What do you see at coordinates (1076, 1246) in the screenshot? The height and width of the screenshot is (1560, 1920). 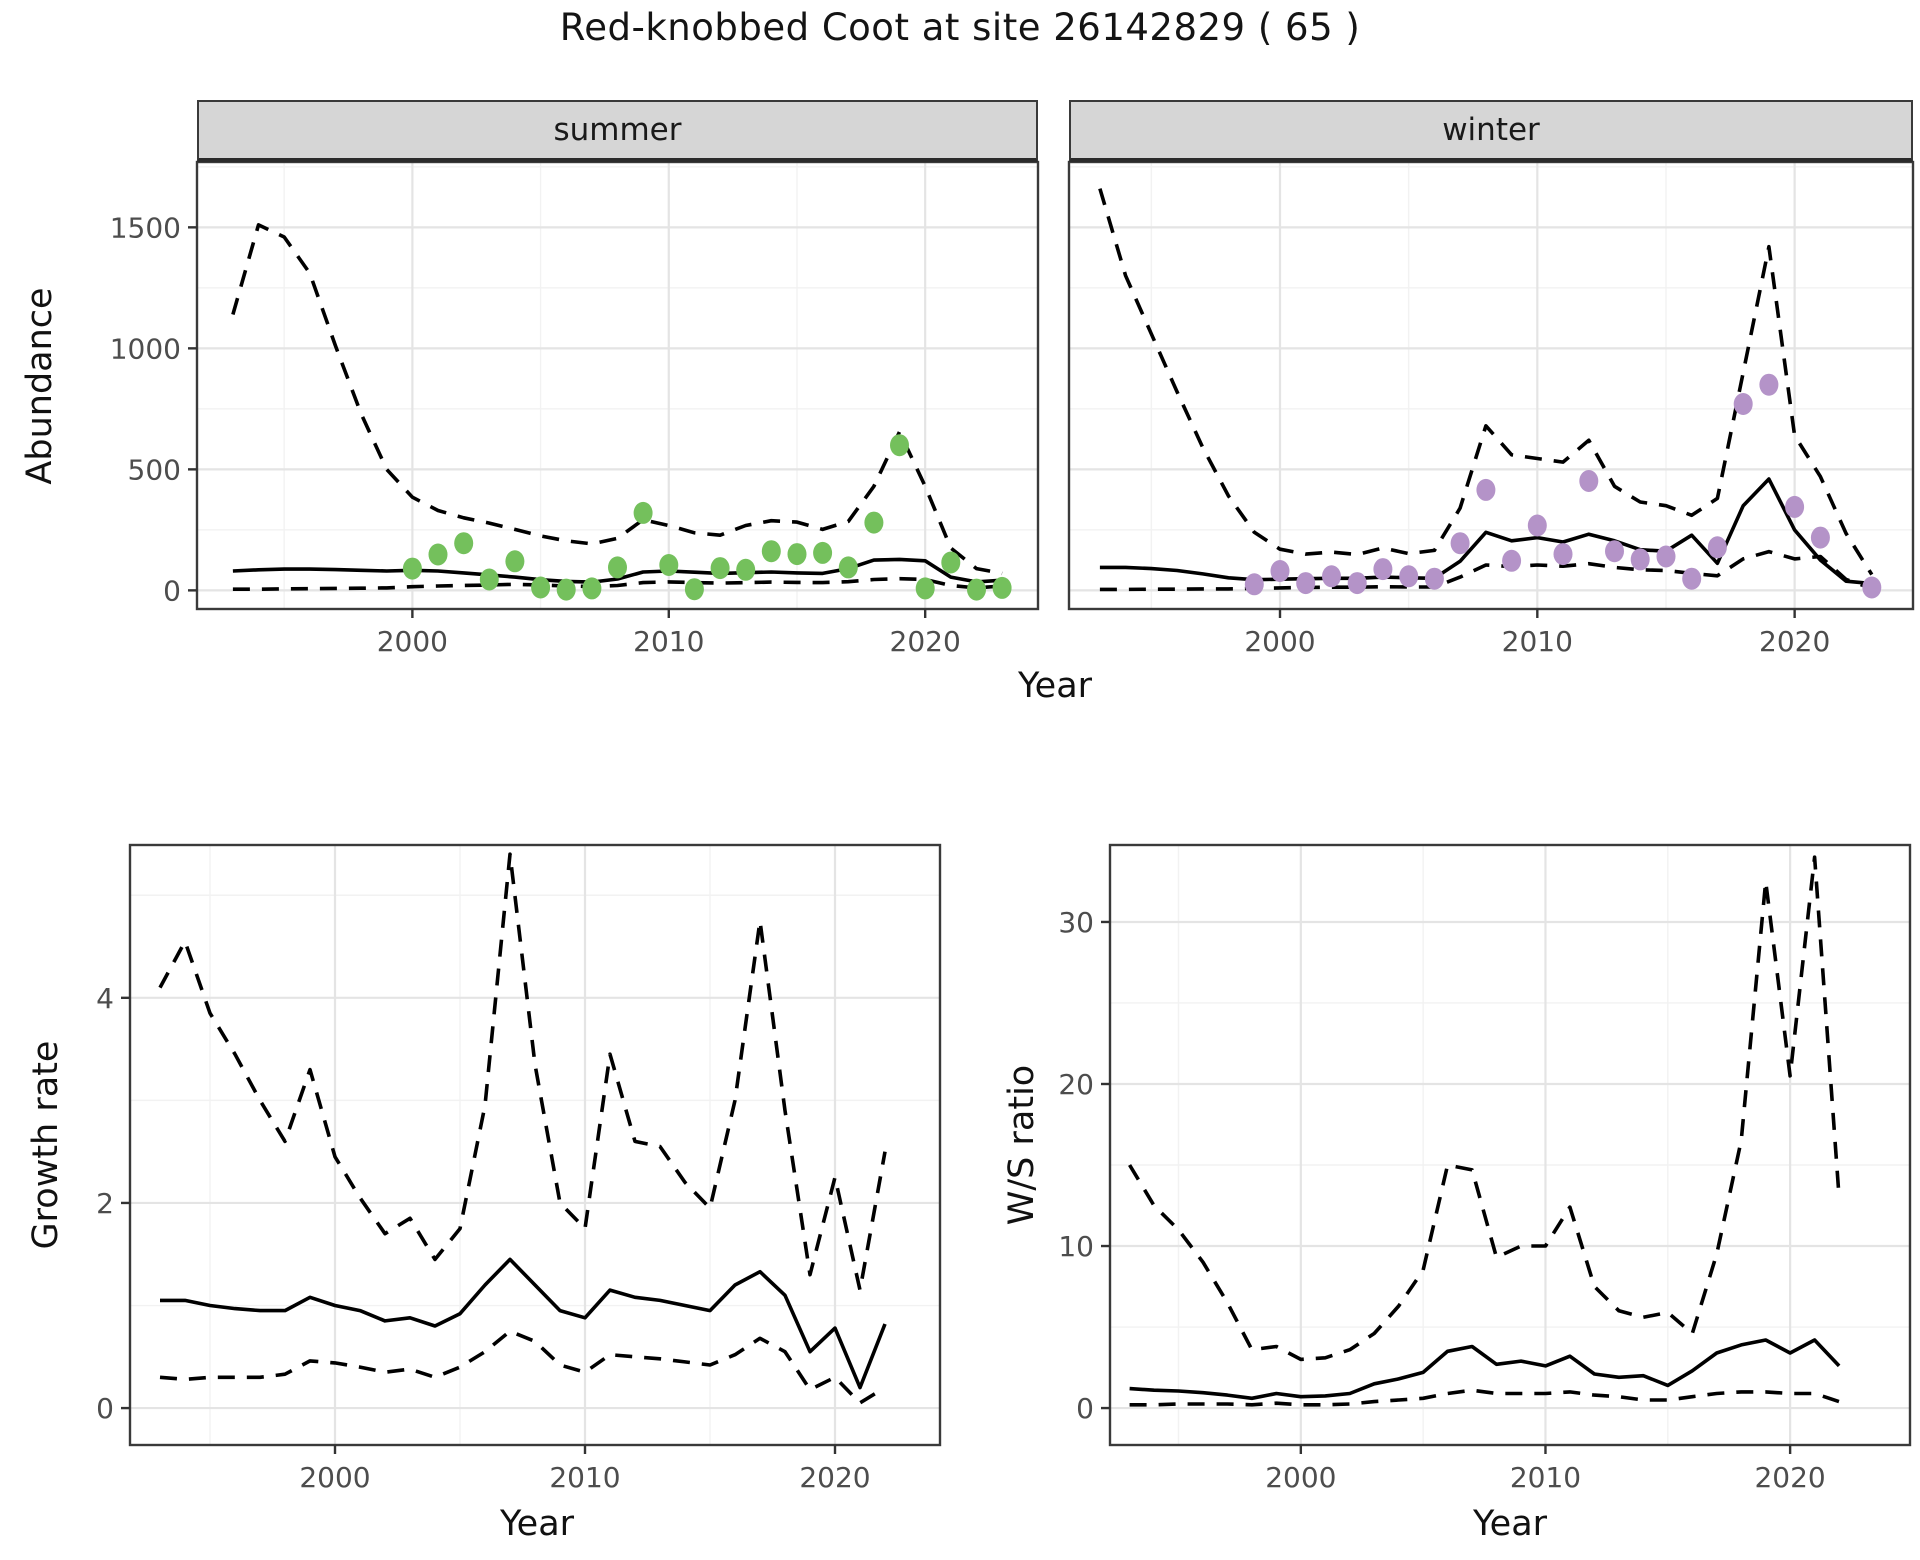 I see `y-tick-label: 10` at bounding box center [1076, 1246].